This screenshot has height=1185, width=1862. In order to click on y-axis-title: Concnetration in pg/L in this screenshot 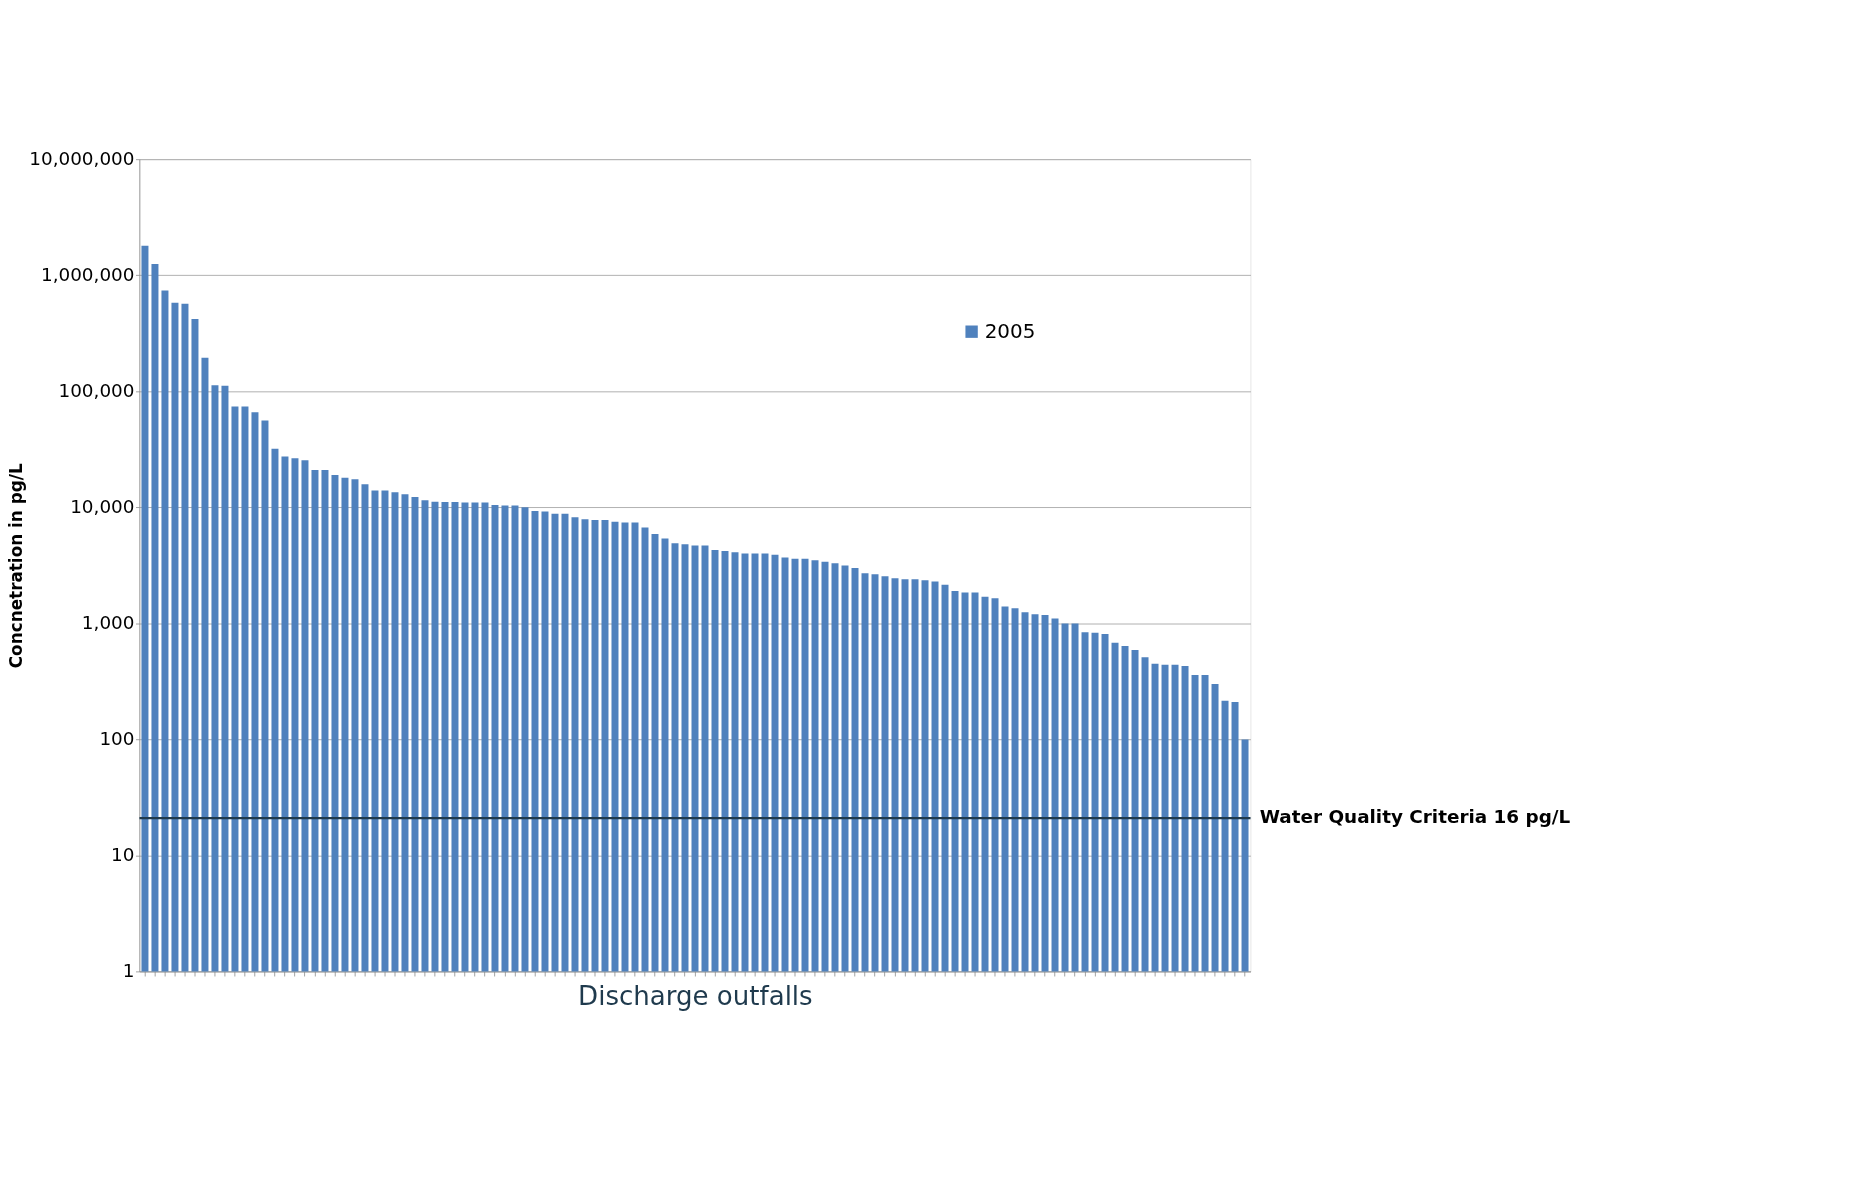, I will do `click(16, 566)`.